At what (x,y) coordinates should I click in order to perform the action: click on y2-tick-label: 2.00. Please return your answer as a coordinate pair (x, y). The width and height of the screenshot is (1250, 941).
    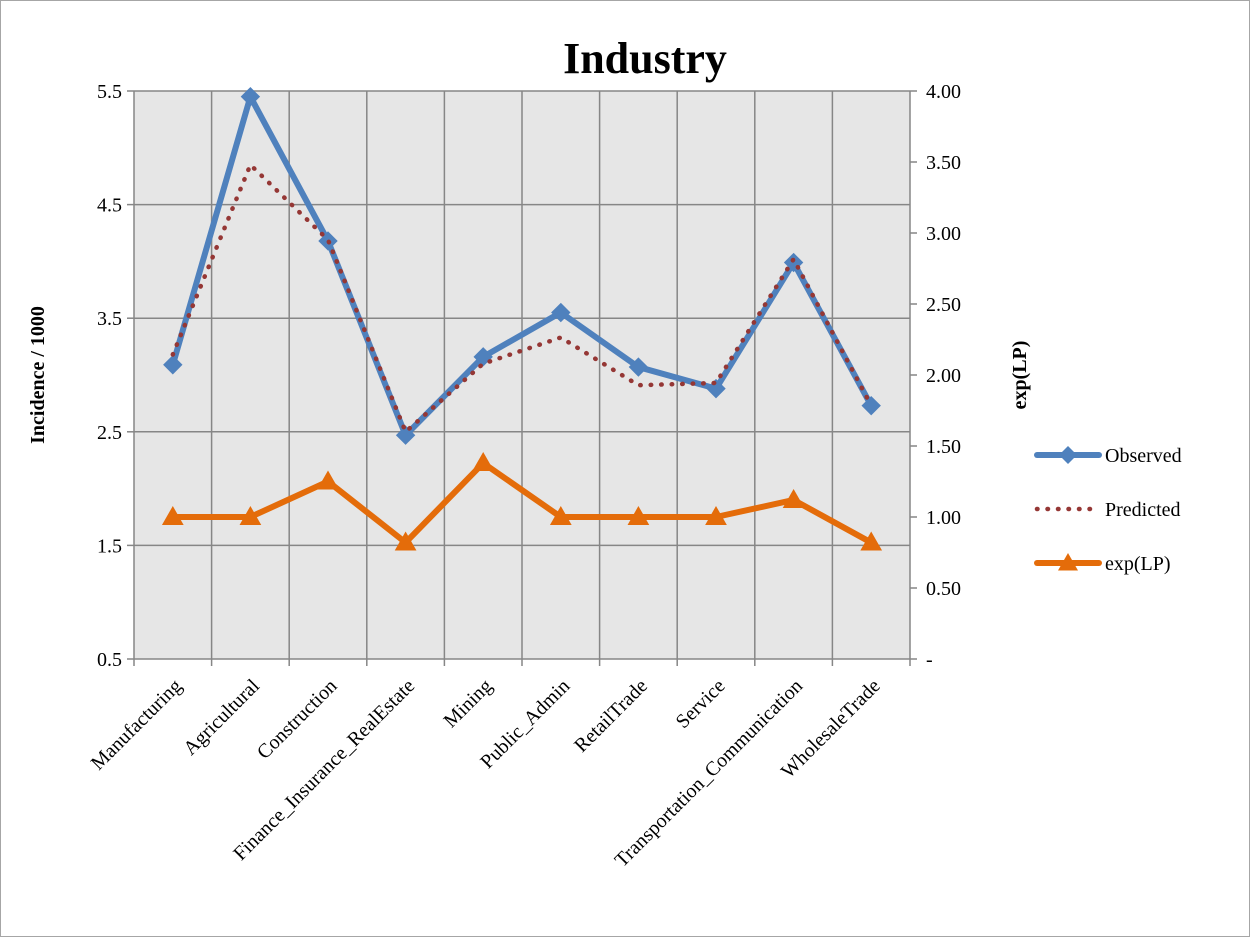
    Looking at the image, I should click on (943, 376).